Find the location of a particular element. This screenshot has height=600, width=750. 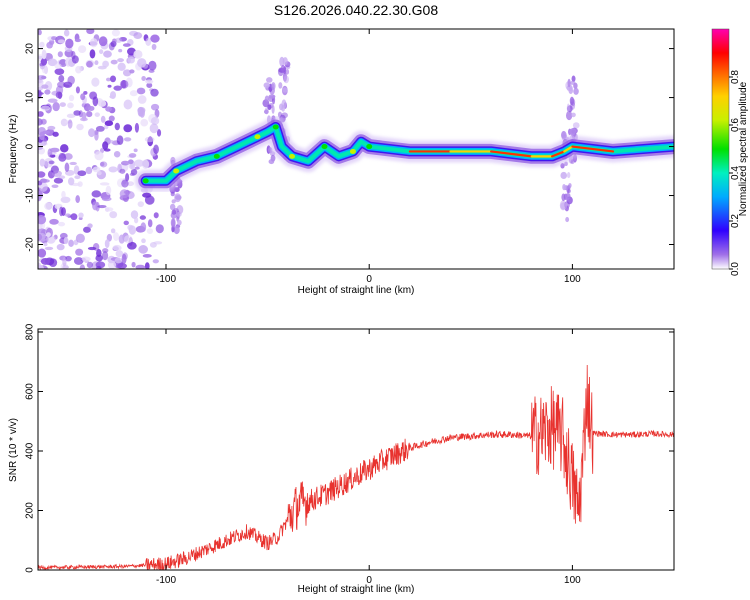

y-tick-label: 800 is located at coordinates (30, 331).